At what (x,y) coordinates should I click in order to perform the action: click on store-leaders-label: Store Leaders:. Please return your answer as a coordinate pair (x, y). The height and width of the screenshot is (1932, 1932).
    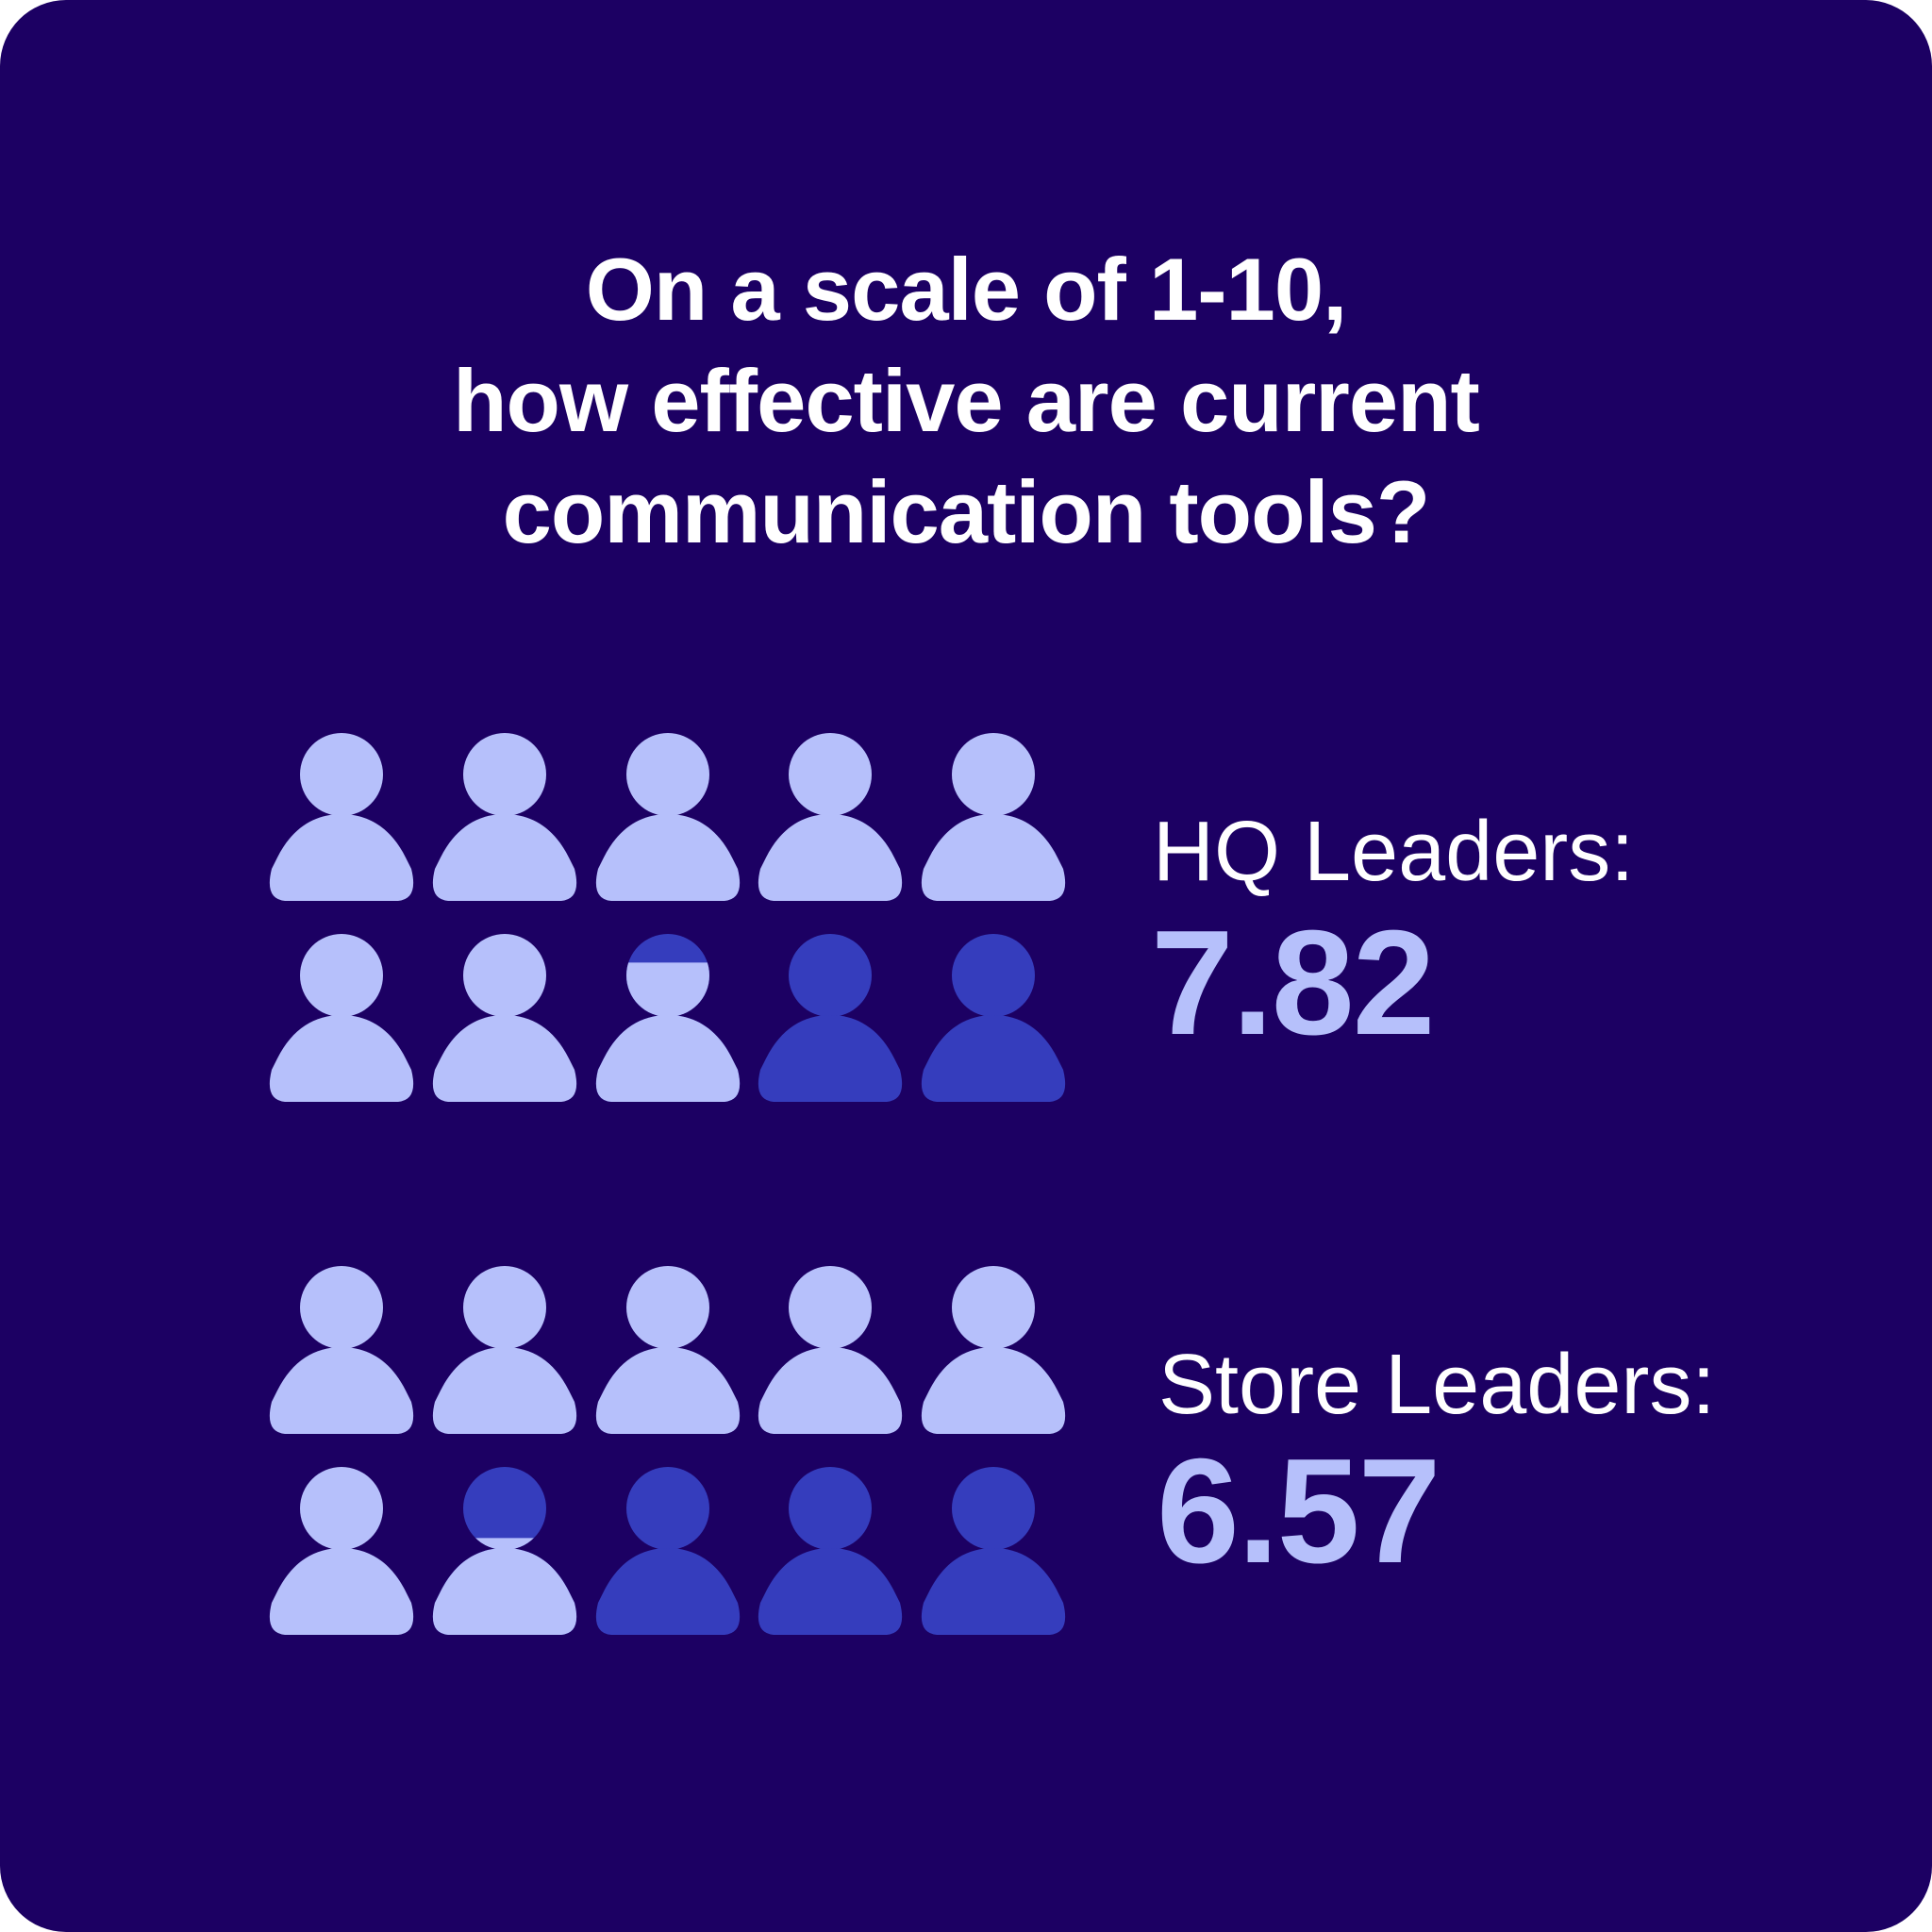
    Looking at the image, I should click on (1437, 1385).